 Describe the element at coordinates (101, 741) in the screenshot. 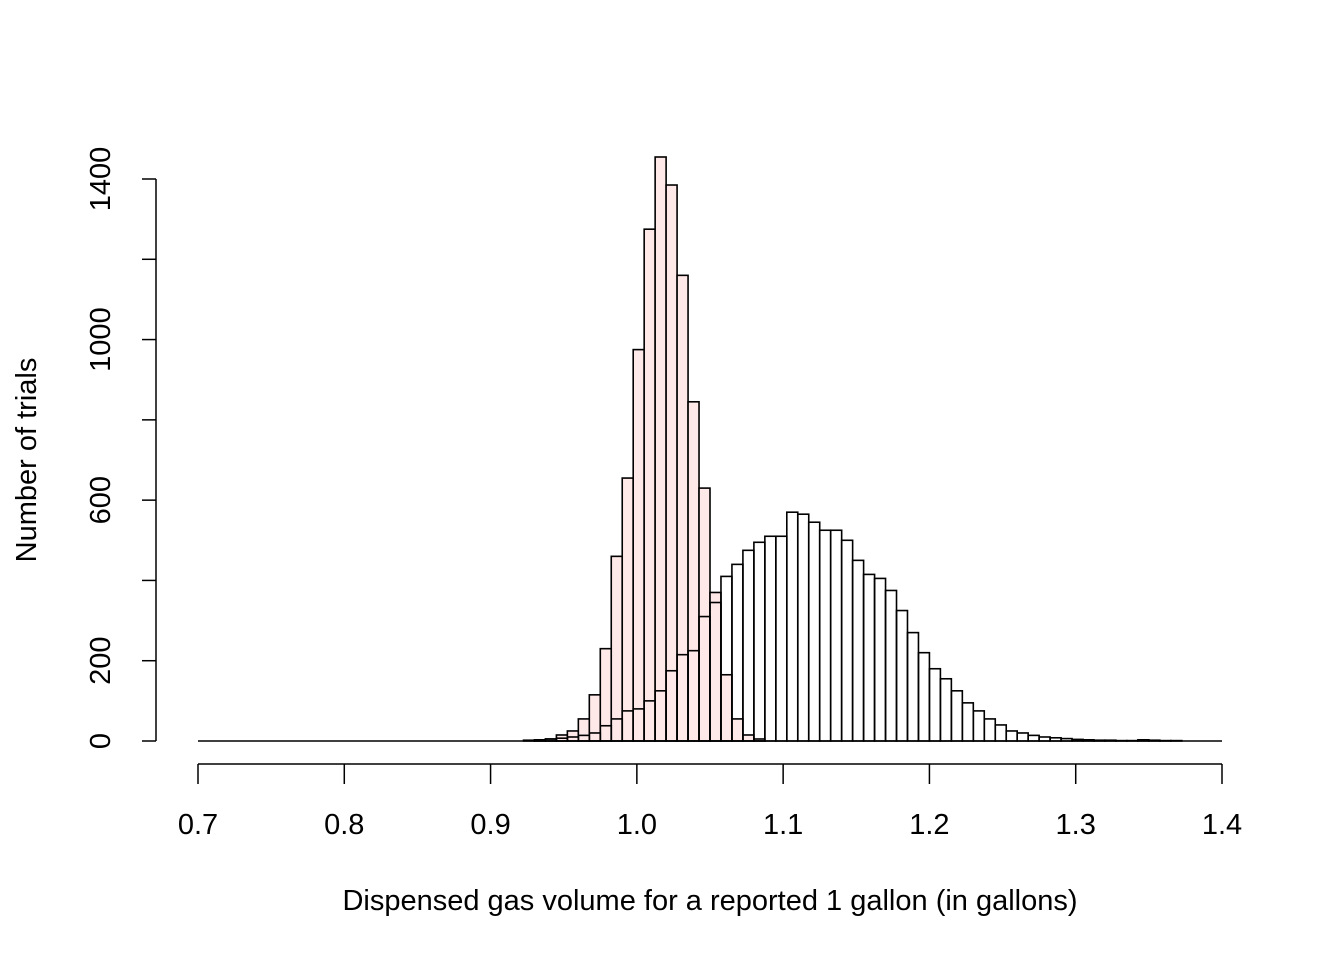

I see `y-tick-label: 0` at that location.